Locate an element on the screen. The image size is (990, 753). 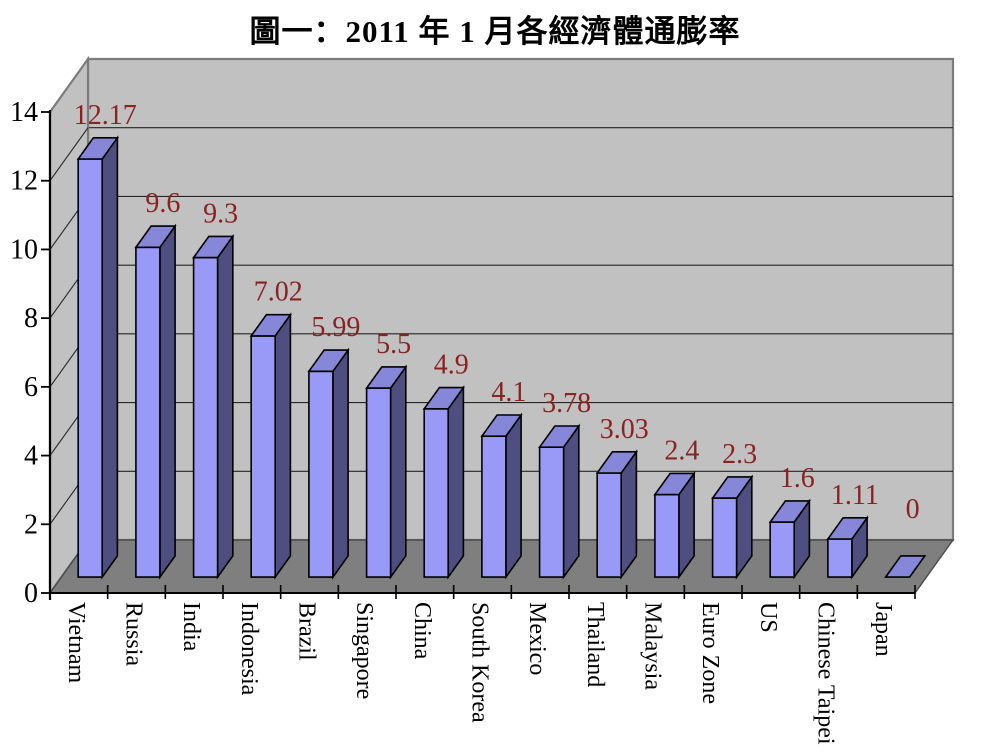
value-label-5: 5.5 is located at coordinates (393, 344).